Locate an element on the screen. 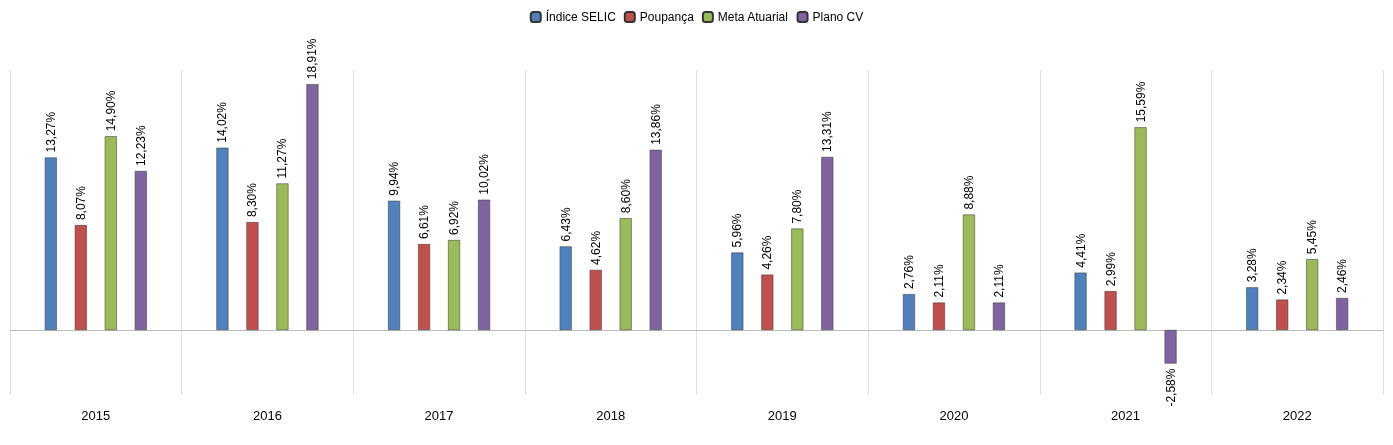 This screenshot has width=1393, height=445. data-label: 2,99% is located at coordinates (1110, 269).